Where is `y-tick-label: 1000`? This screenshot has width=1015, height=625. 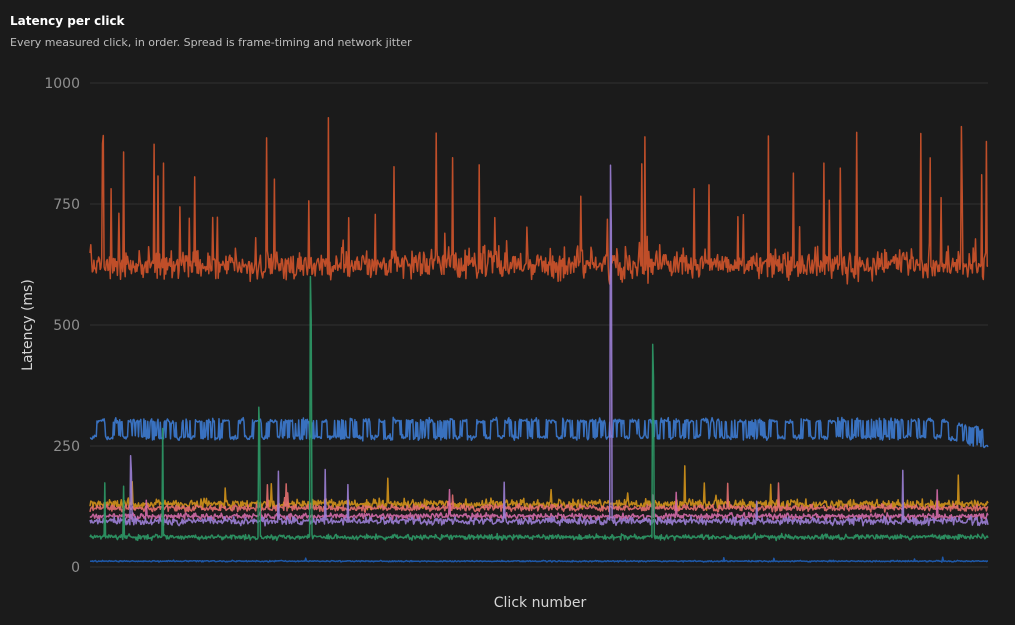
y-tick-label: 1000 is located at coordinates (62, 84).